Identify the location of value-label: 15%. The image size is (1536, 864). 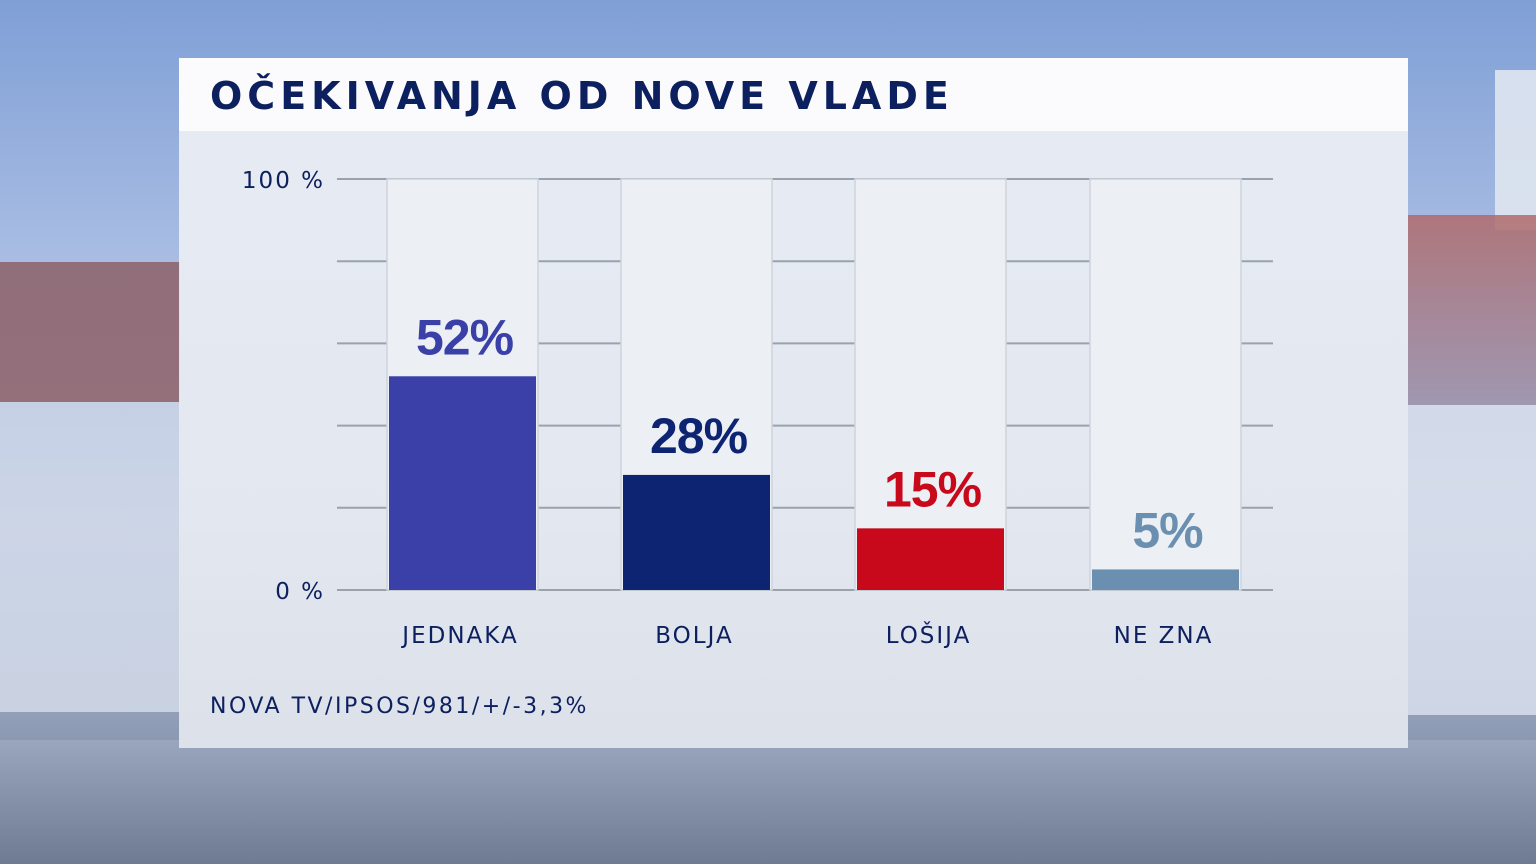
(933, 489).